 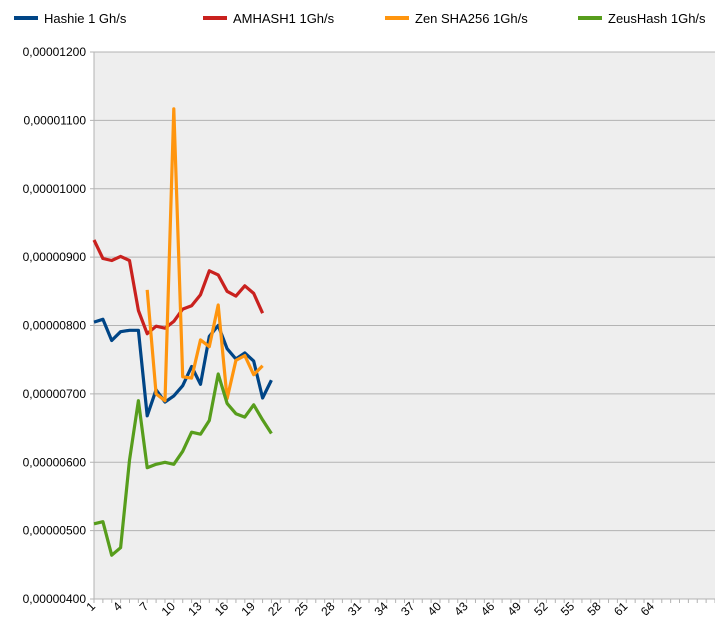 I want to click on legend-label: AMHASH1 1Gh/s, so click(x=284, y=18).